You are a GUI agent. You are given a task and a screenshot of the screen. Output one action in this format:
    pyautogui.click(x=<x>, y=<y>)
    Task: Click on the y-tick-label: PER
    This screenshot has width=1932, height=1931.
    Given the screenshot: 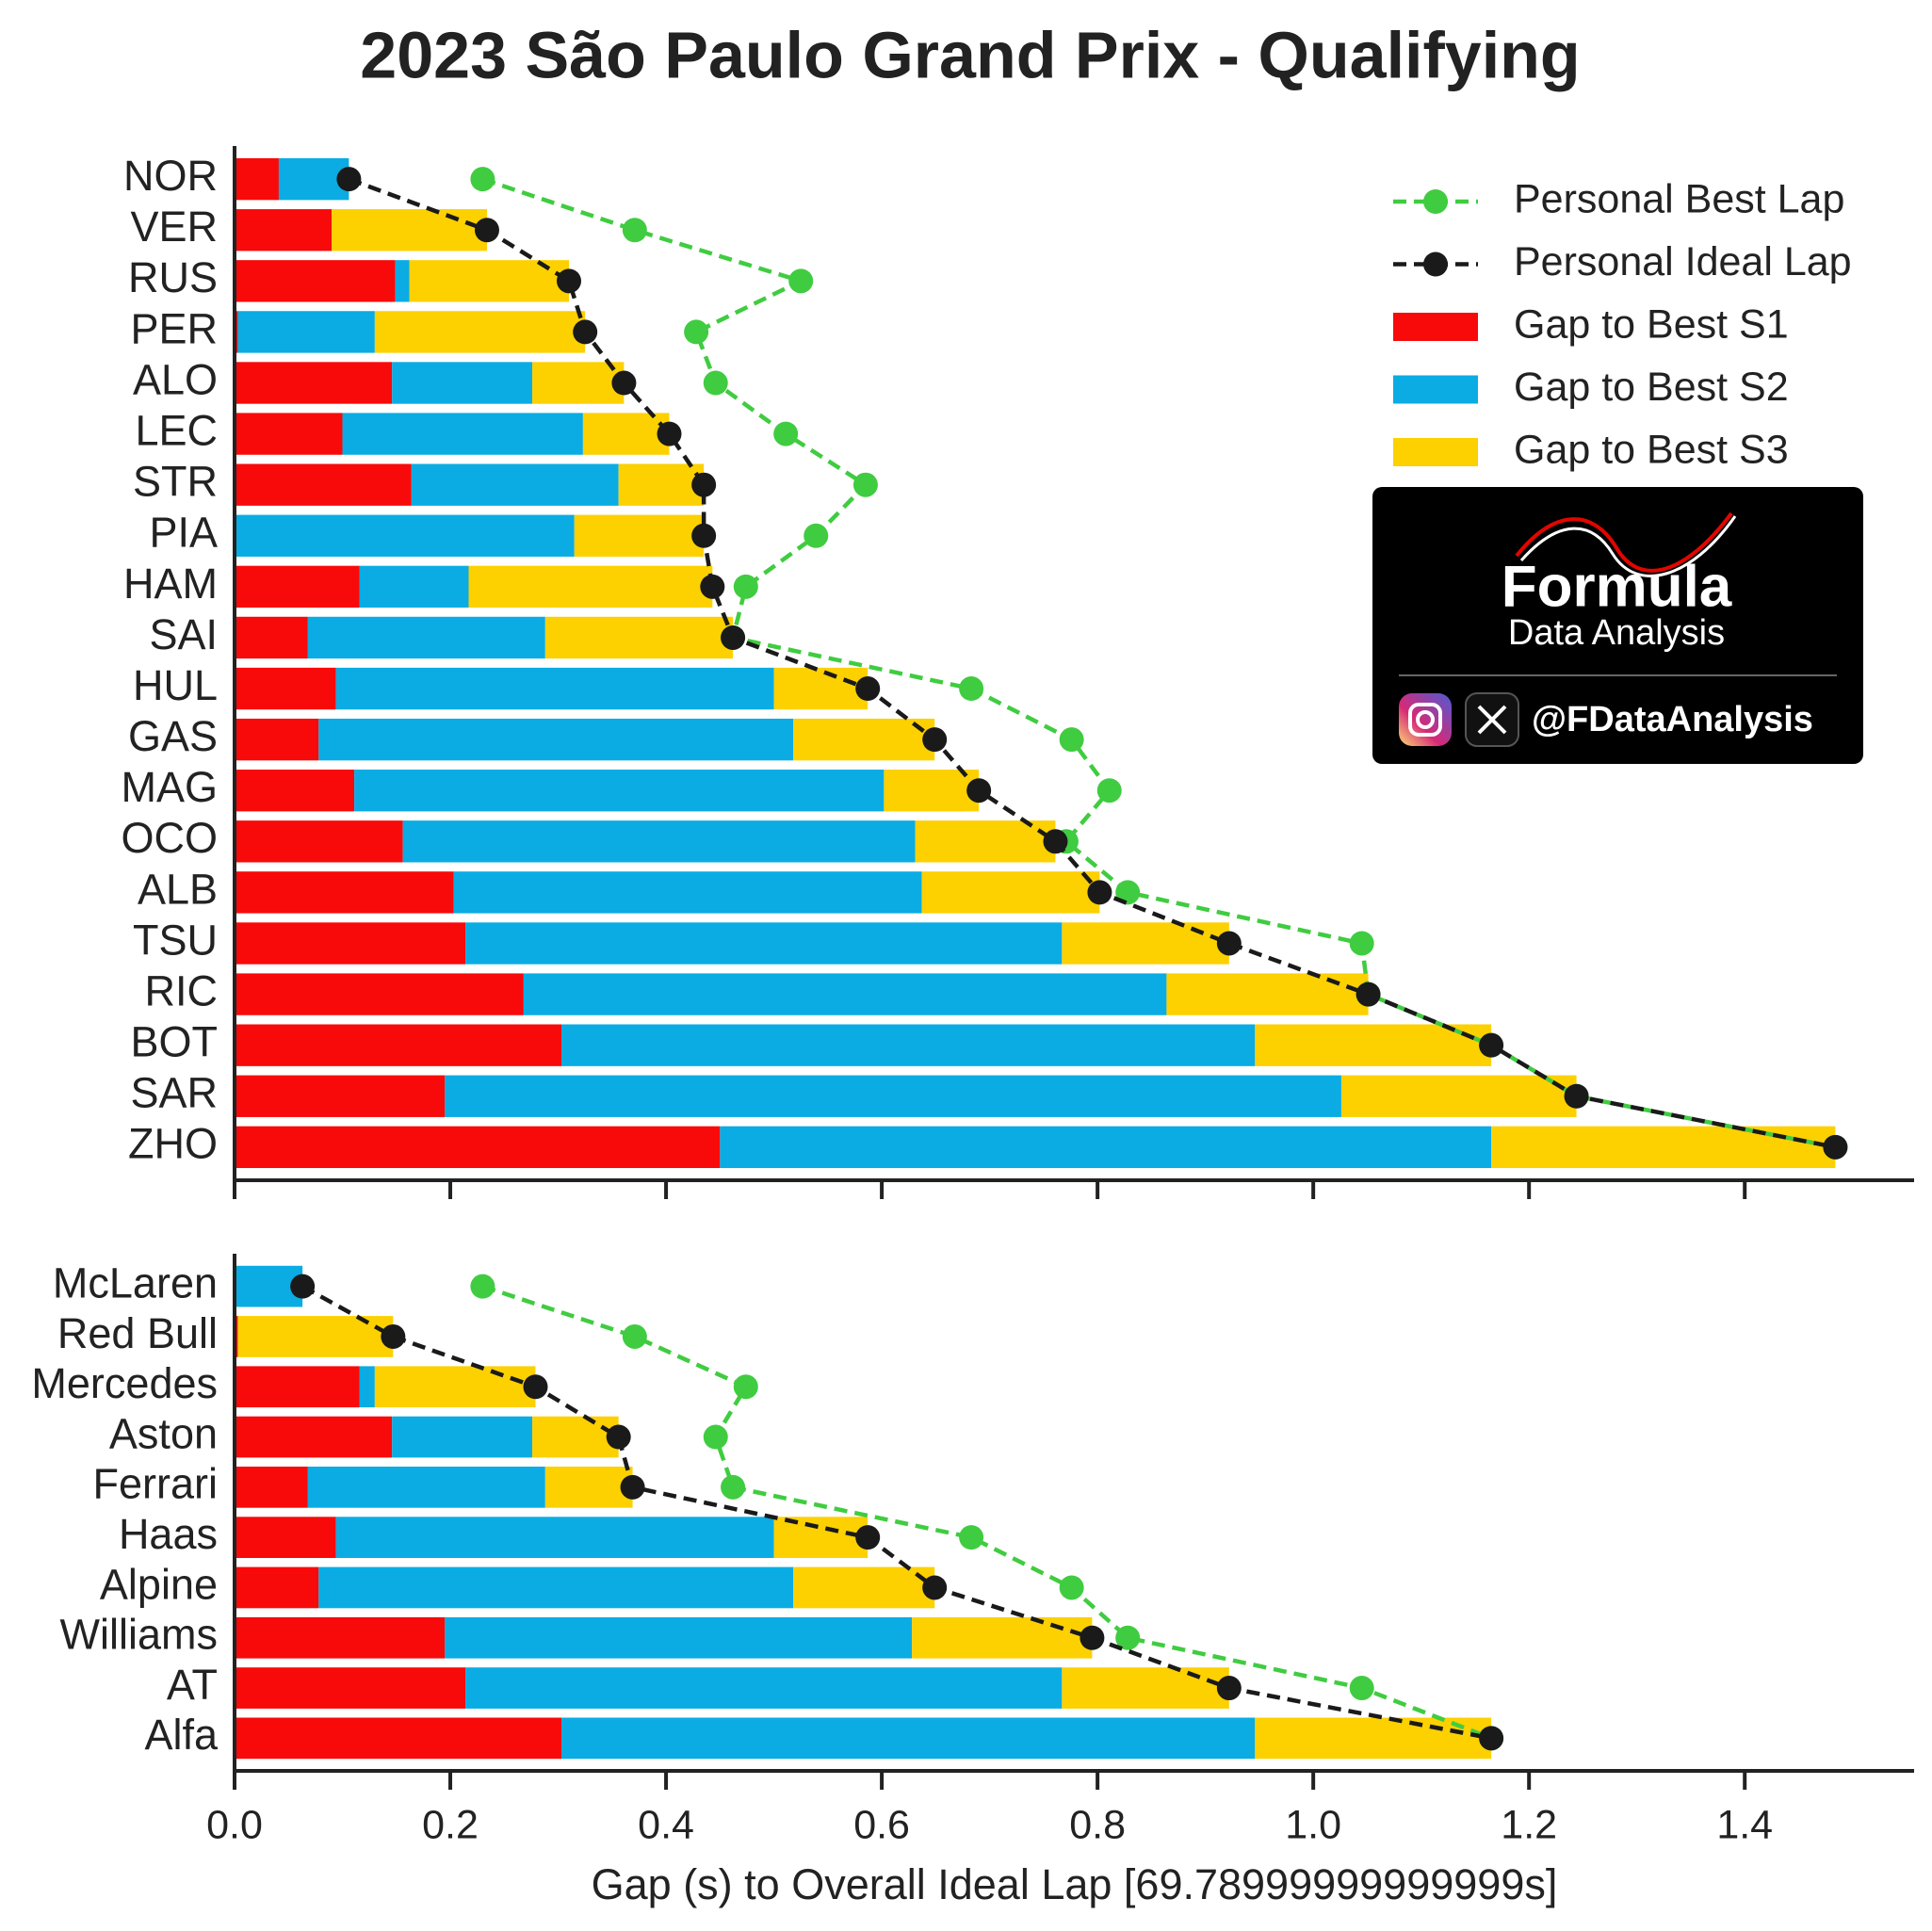 What is the action you would take?
    pyautogui.click(x=174, y=328)
    